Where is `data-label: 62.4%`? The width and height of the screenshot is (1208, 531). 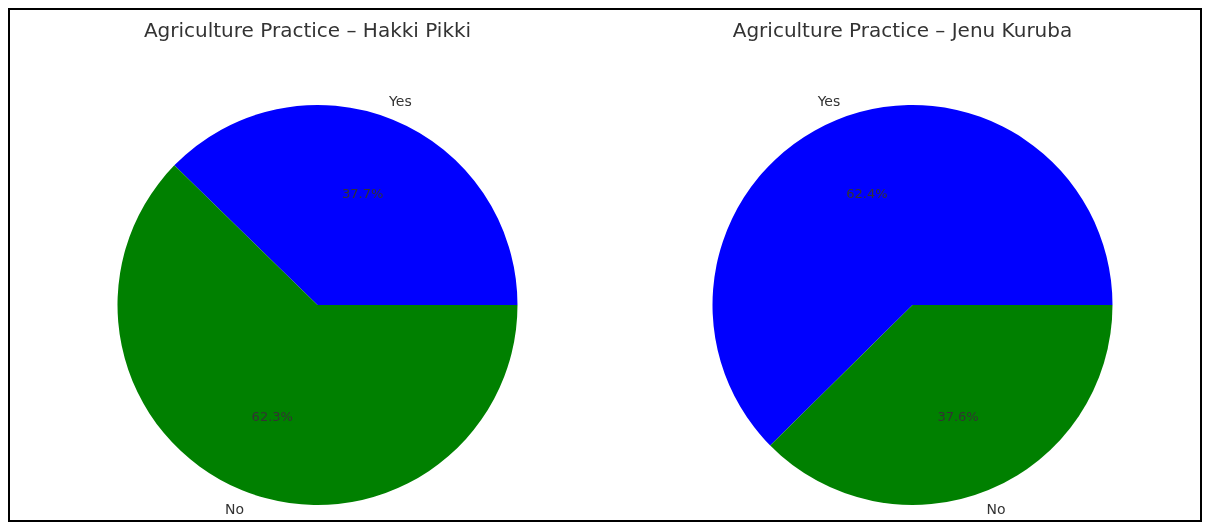
data-label: 62.4% is located at coordinates (867, 194).